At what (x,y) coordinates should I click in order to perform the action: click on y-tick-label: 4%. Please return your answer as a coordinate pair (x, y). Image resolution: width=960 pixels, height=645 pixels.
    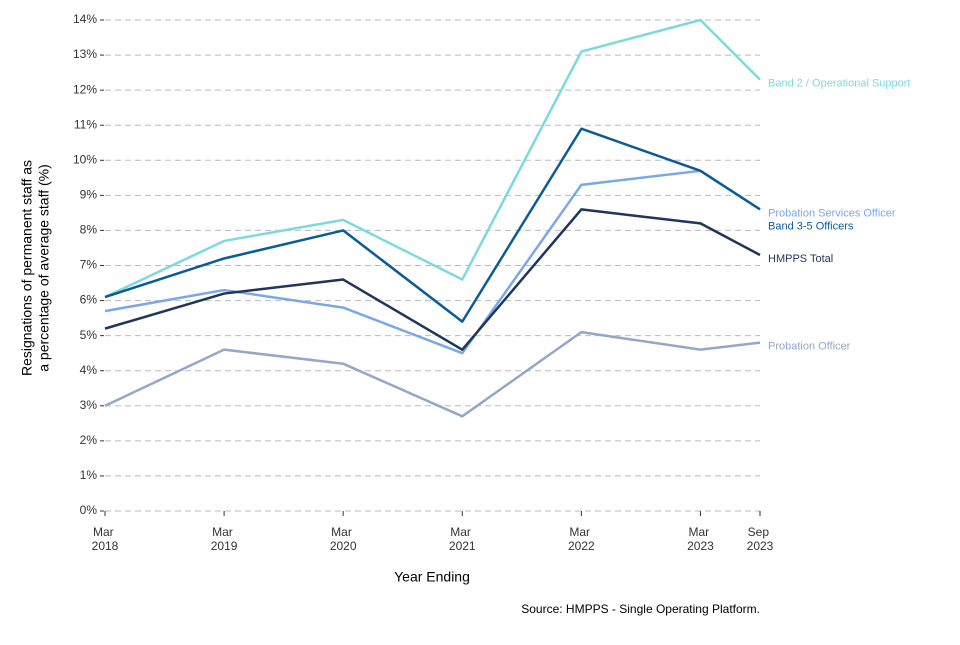
    Looking at the image, I should click on (89, 370).